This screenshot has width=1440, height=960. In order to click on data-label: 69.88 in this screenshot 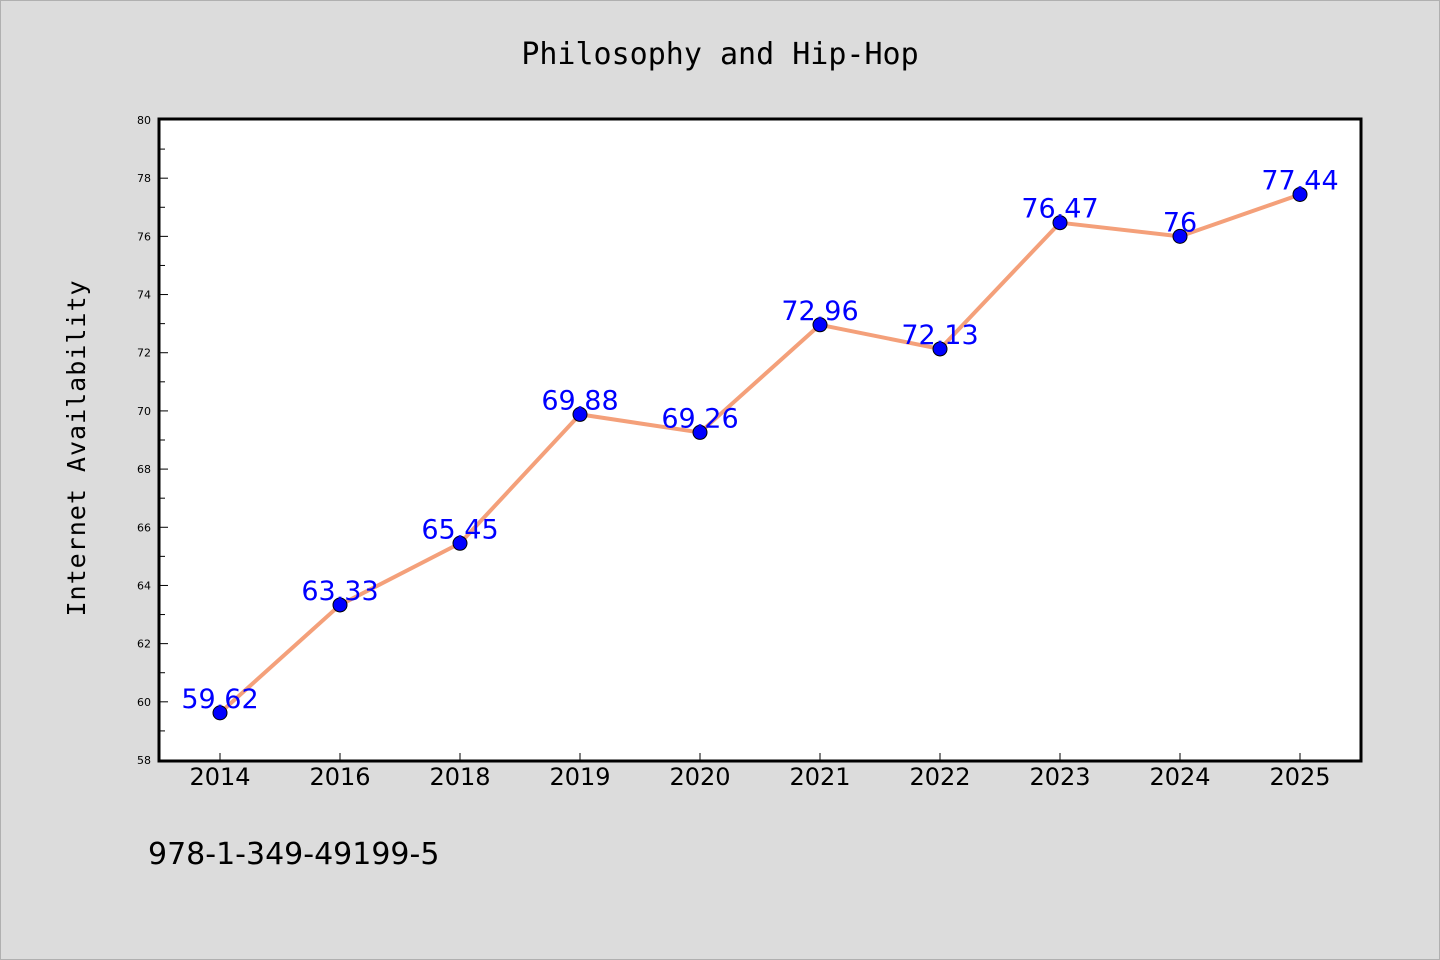, I will do `click(579, 400)`.